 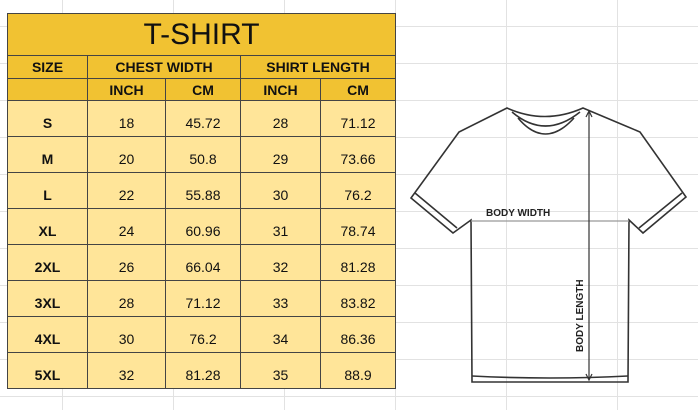 What do you see at coordinates (203, 154) in the screenshot?
I see `chest-cm-cell: 50.8` at bounding box center [203, 154].